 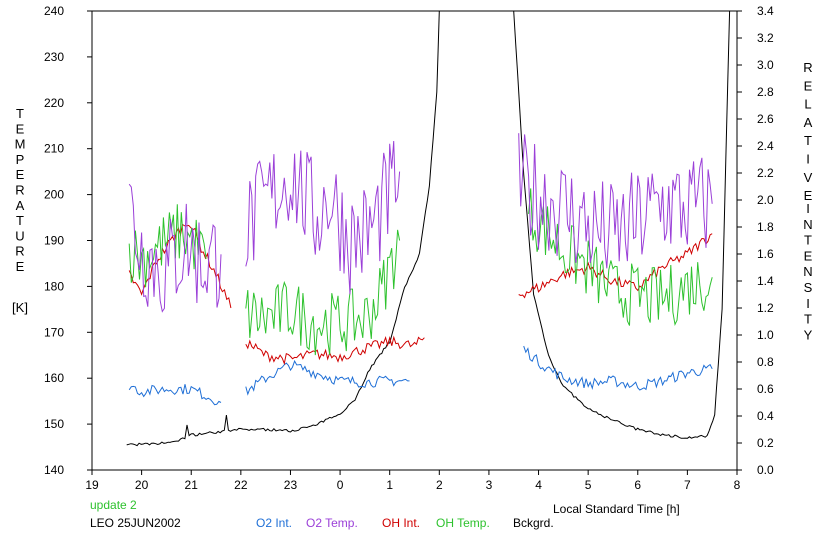 What do you see at coordinates (807, 104) in the screenshot?
I see `right-label-letter: L` at bounding box center [807, 104].